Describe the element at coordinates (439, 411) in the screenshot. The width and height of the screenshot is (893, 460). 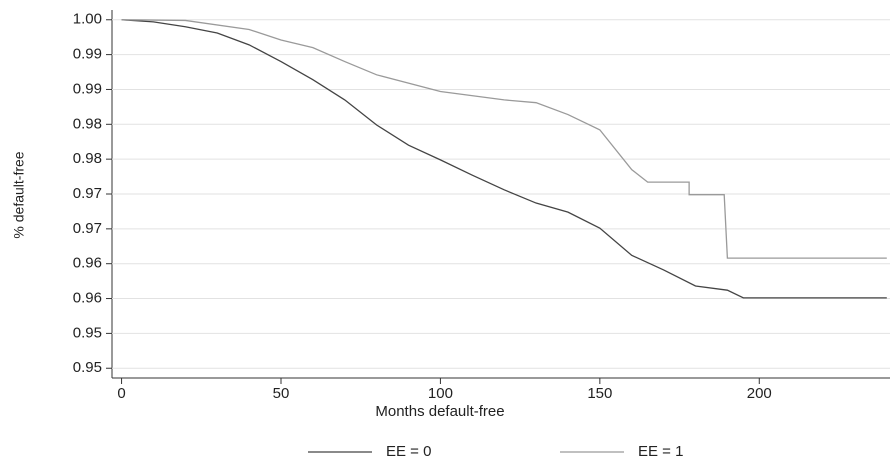
I see `x-axis-label: Months default-free` at that location.